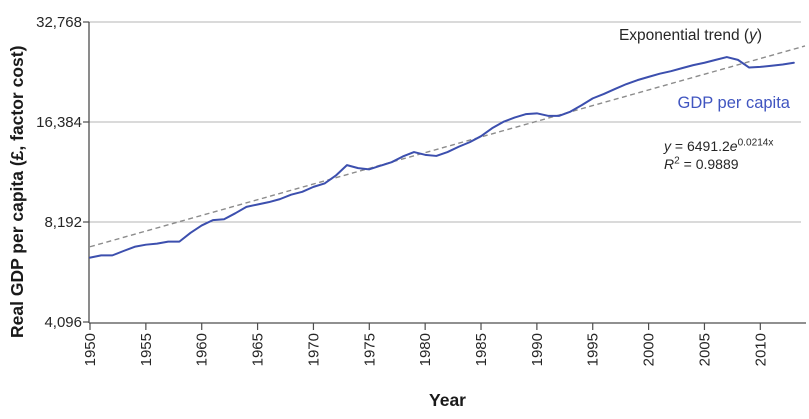  Describe the element at coordinates (684, 35) in the screenshot. I see `trend-label-text: Exponential trend (` at that location.